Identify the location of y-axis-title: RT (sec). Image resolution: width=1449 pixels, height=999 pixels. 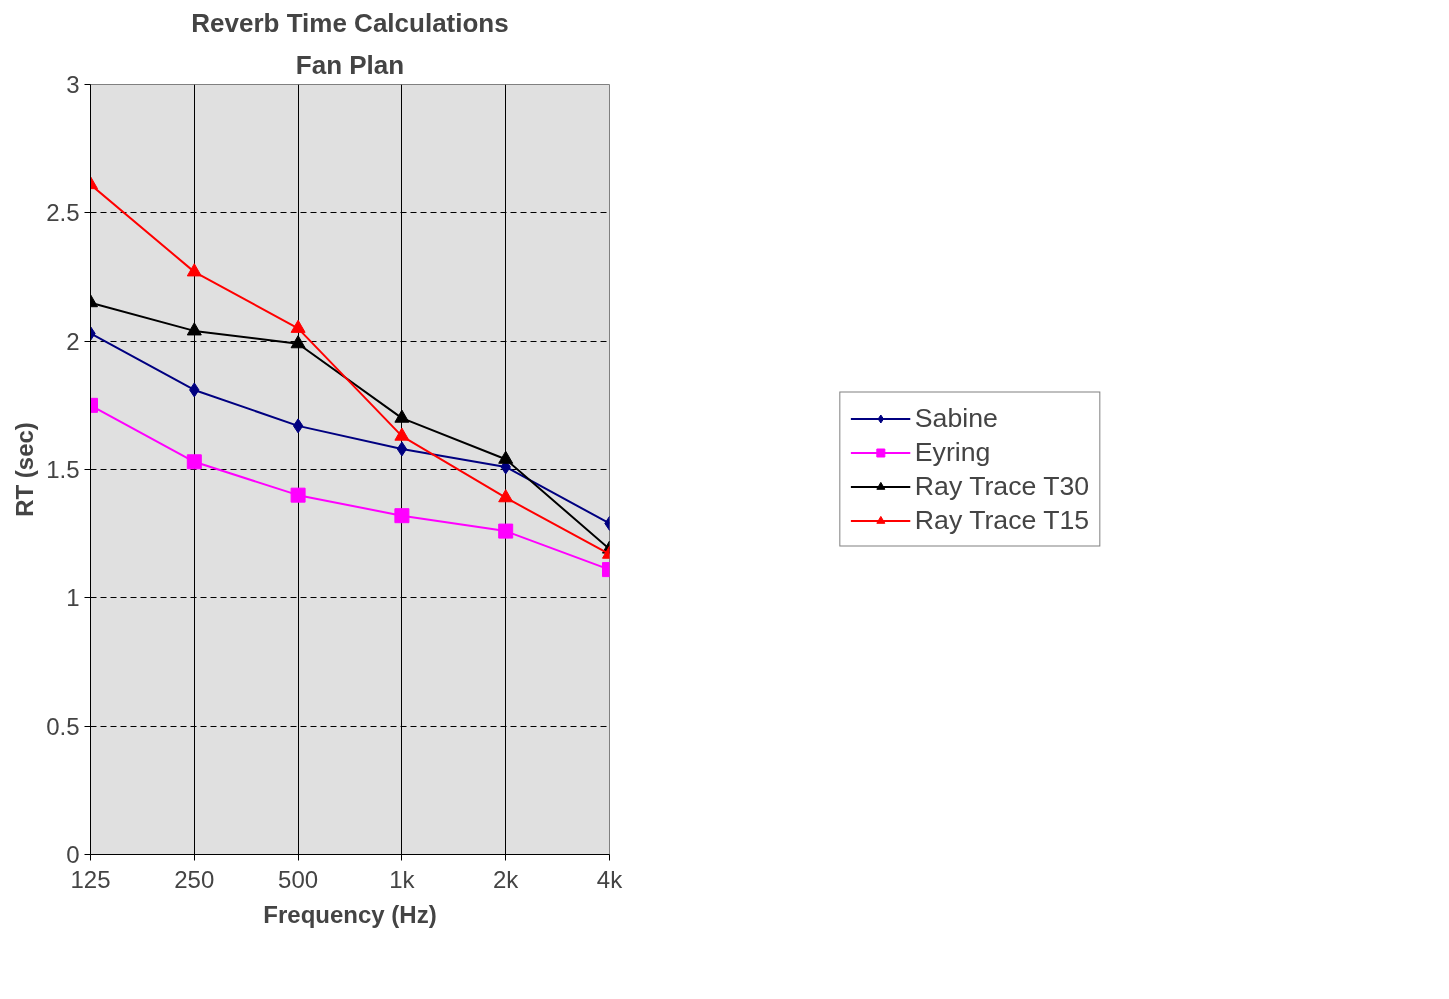
(25, 469).